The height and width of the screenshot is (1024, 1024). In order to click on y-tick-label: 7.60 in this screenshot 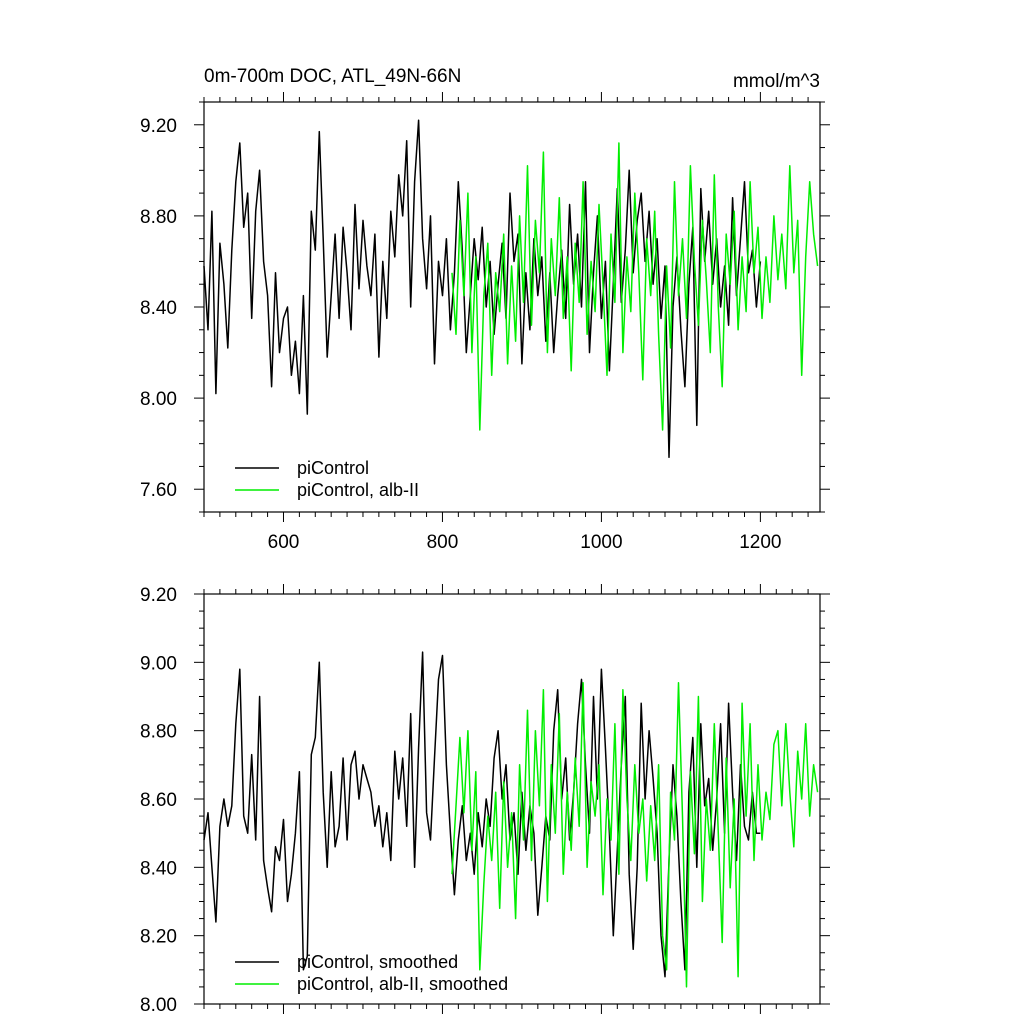, I will do `click(158, 490)`.